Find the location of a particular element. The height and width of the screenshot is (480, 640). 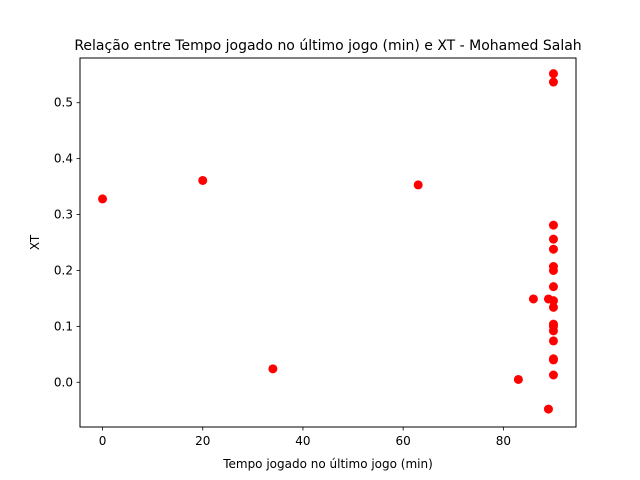

y-tick-label: 0.0 is located at coordinates (63, 382).